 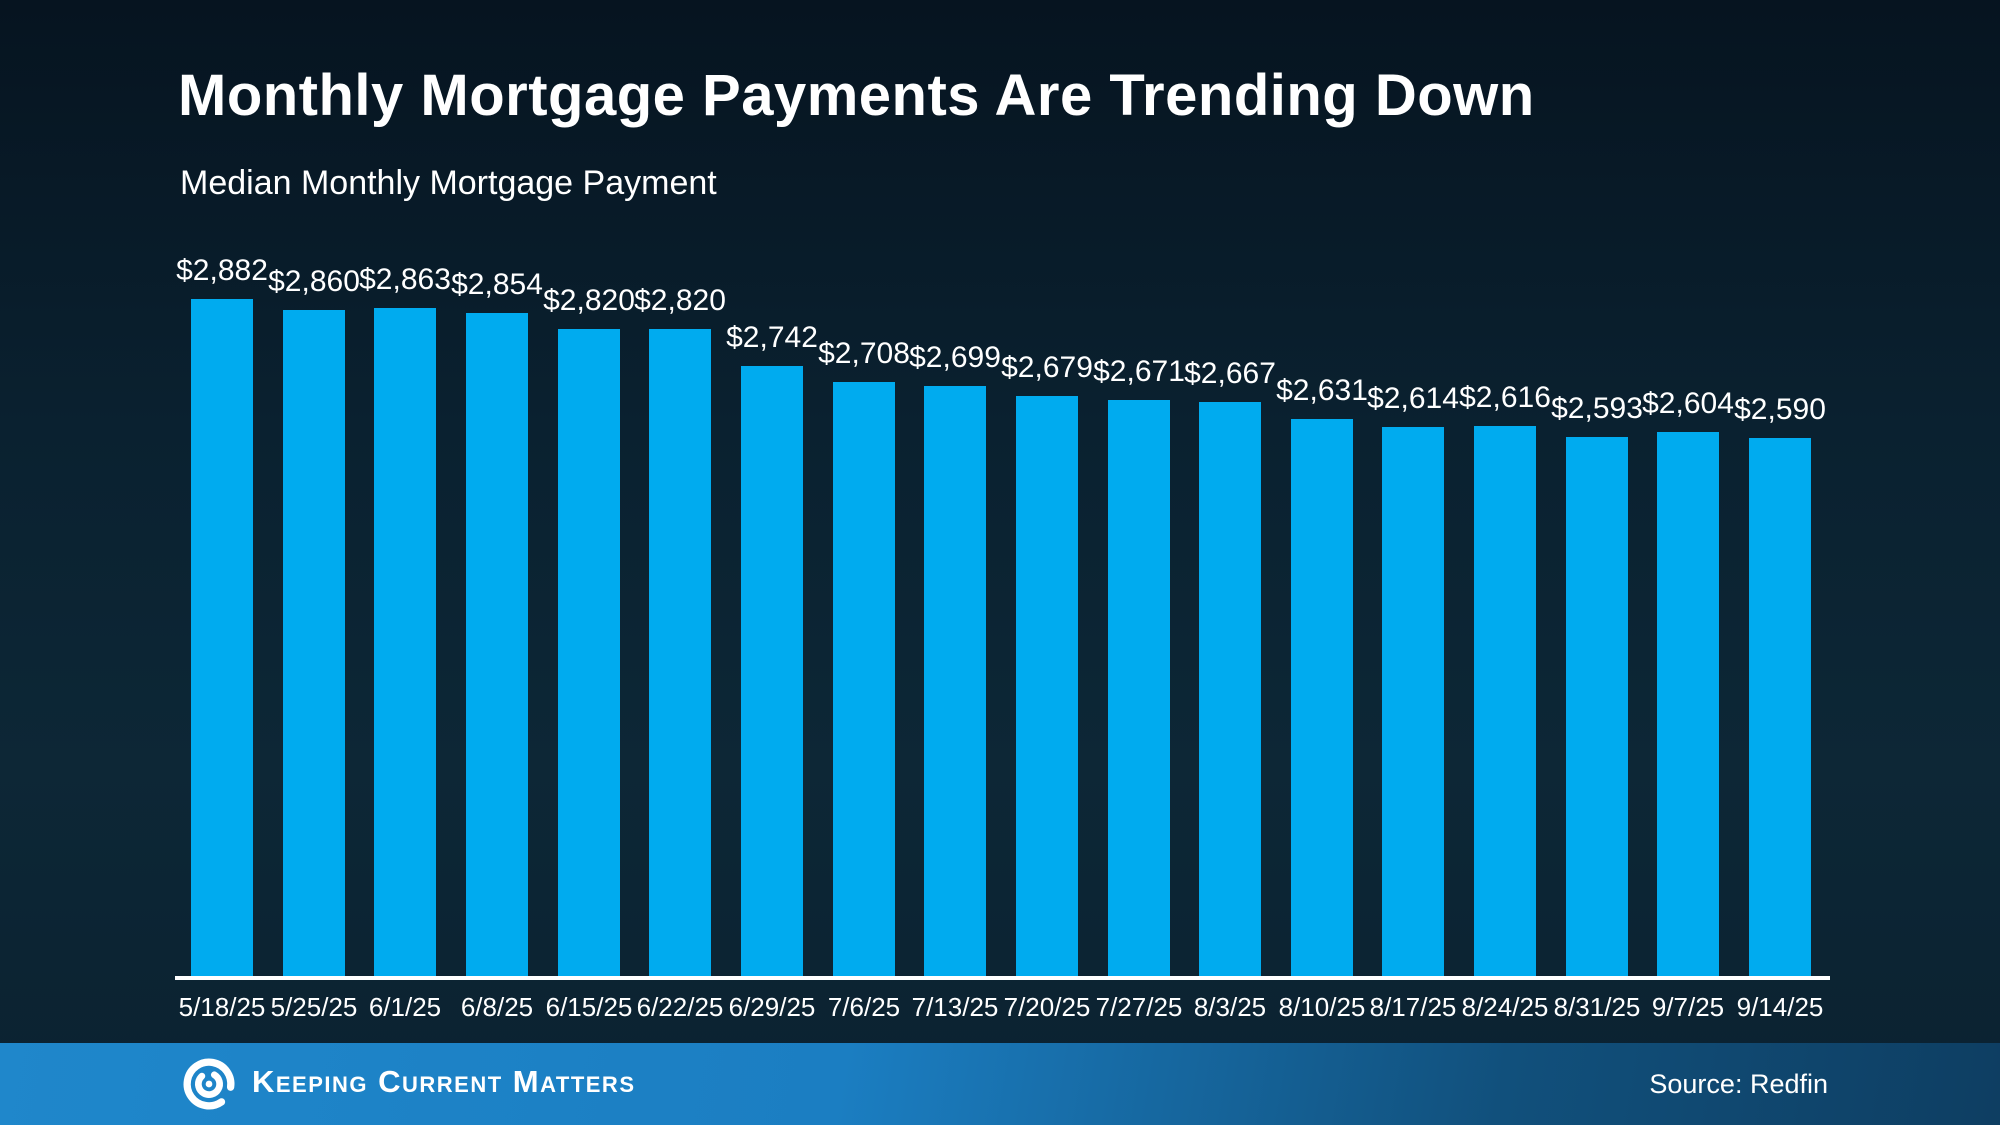 What do you see at coordinates (1505, 397) in the screenshot?
I see `bar-value-label: $2,616` at bounding box center [1505, 397].